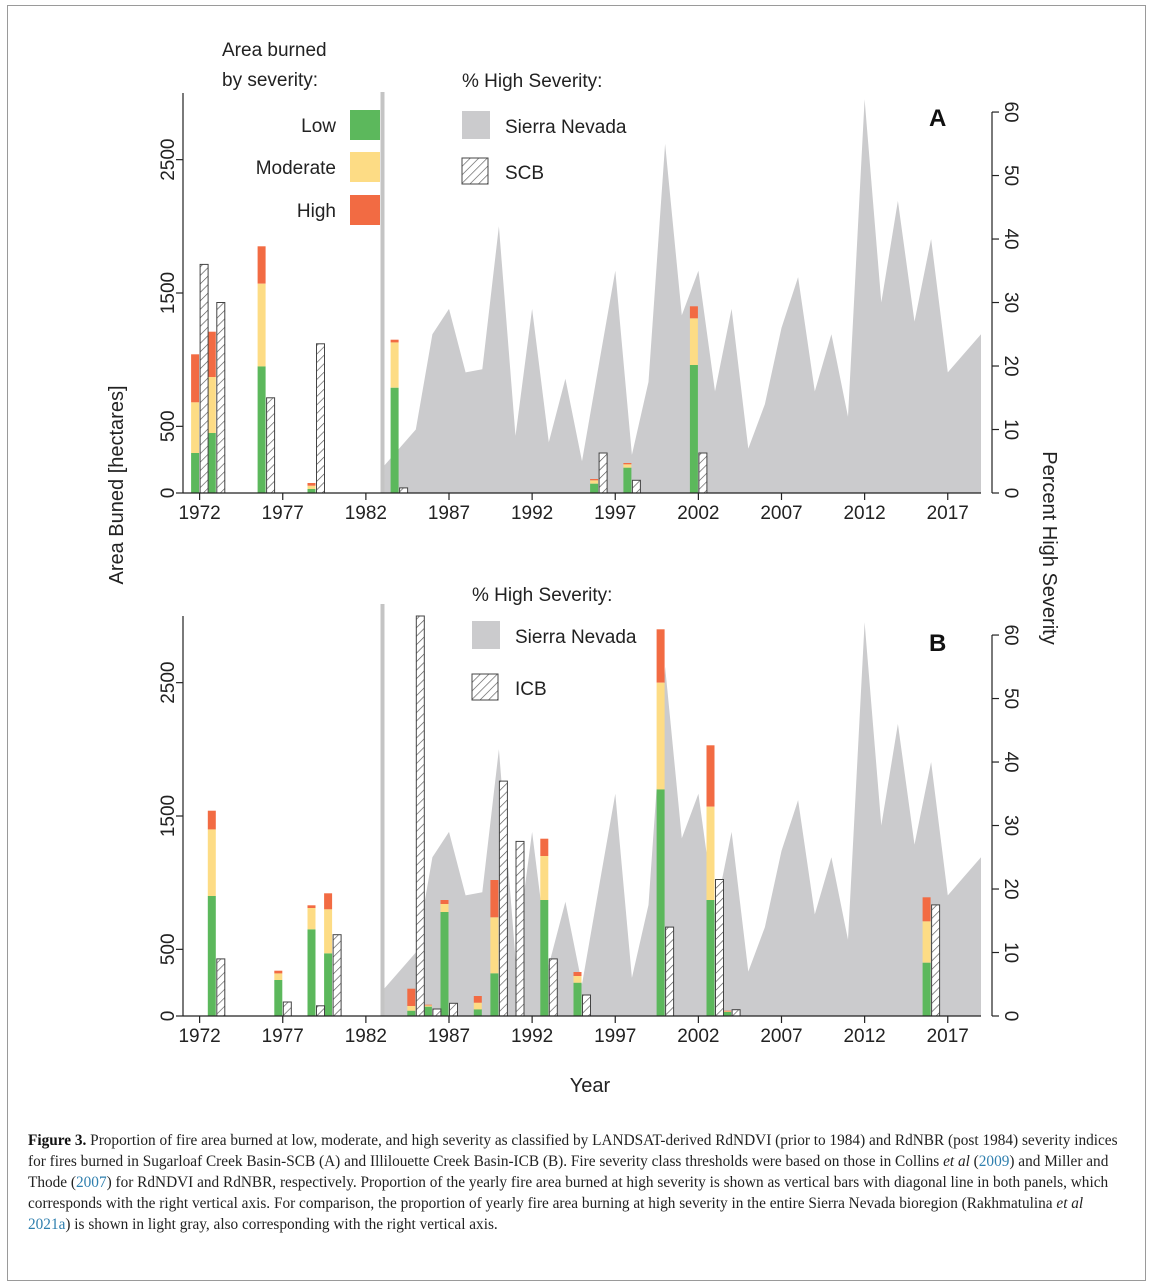 The image size is (1153, 1288). I want to click on hatched-bar-1984, so click(404, 490).